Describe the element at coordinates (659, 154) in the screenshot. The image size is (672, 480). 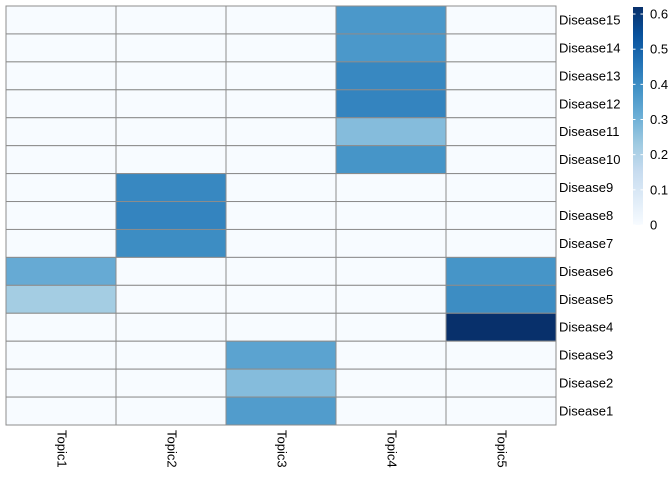
I see `legend-tick-label: 0.2` at that location.